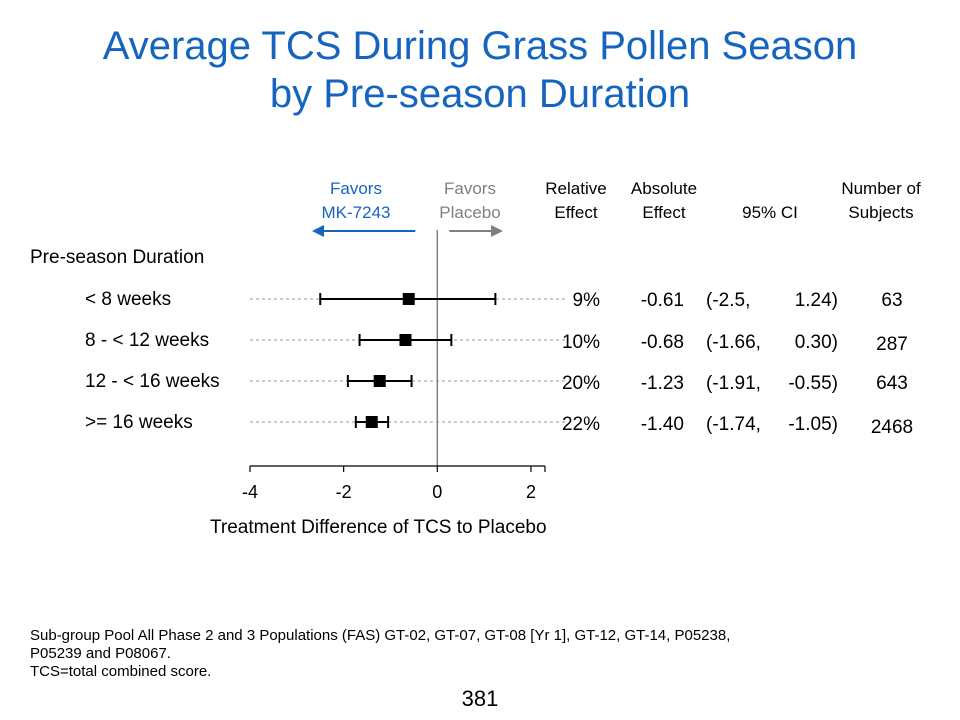  What do you see at coordinates (892, 383) in the screenshot?
I see `subjects-count: 643` at bounding box center [892, 383].